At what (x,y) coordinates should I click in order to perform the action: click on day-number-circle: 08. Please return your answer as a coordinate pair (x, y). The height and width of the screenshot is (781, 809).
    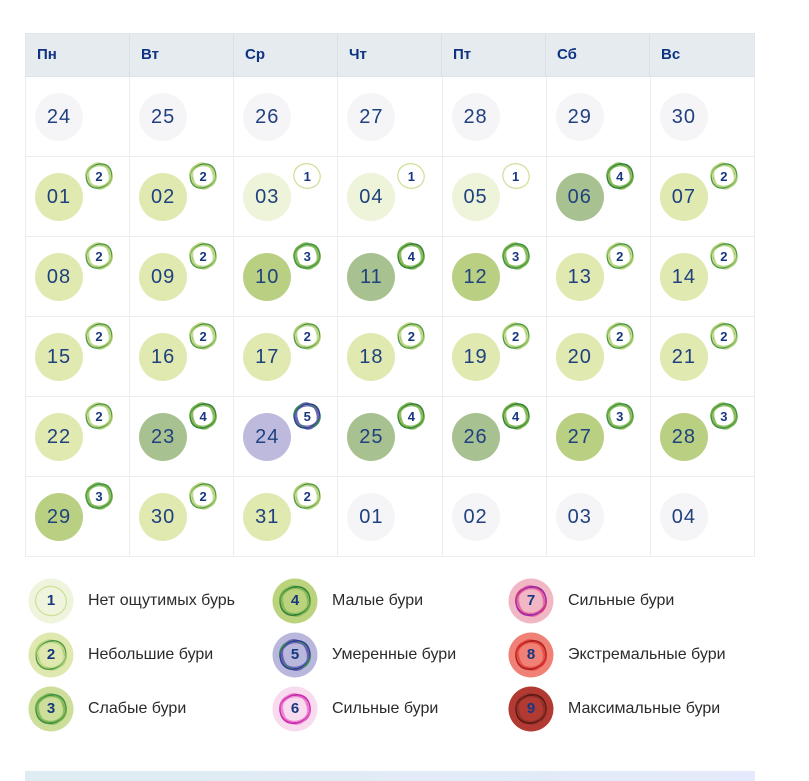
    Looking at the image, I should click on (59, 277).